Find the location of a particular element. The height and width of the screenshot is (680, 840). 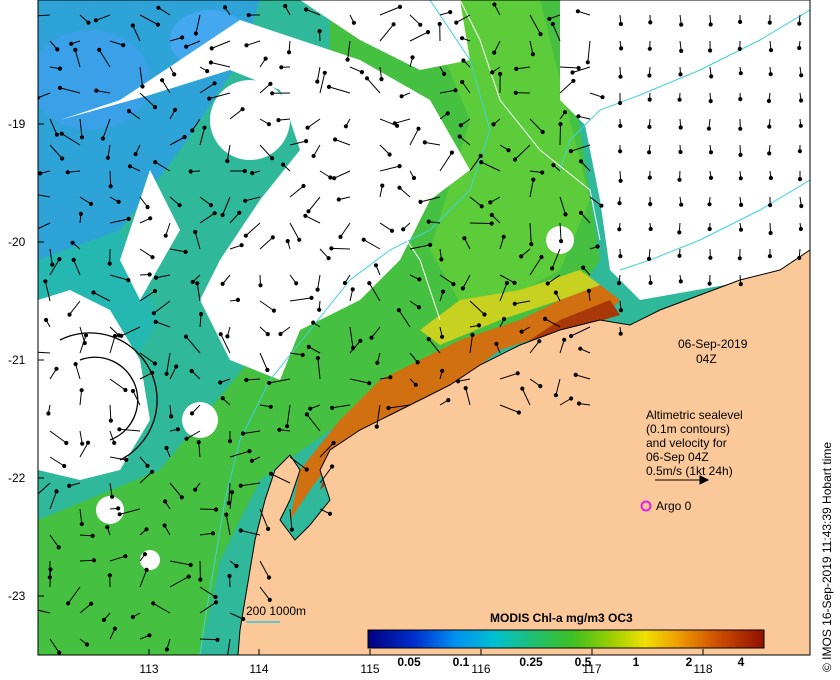

bathymetry-legend-label: 200 1000m is located at coordinates (276, 611).